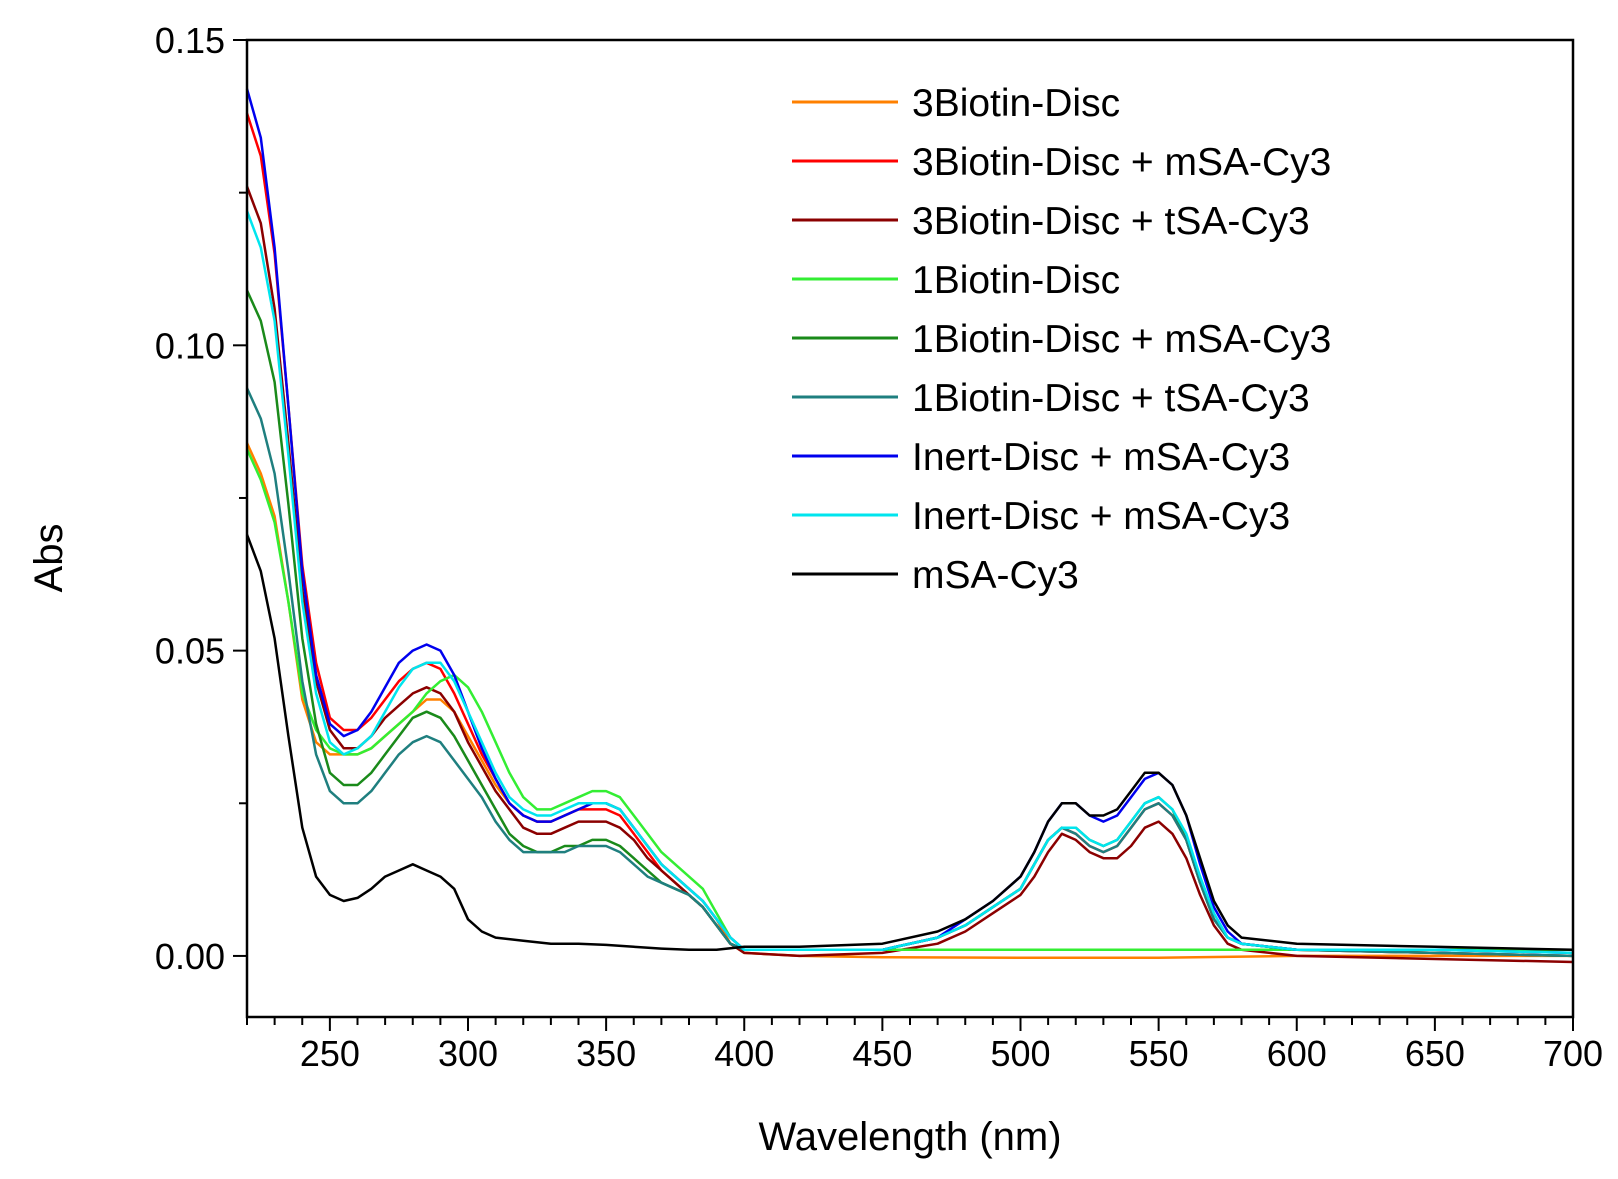 This screenshot has height=1179, width=1618. Describe the element at coordinates (1016, 280) in the screenshot. I see `legend-label: 1Biotin-Disc` at that location.